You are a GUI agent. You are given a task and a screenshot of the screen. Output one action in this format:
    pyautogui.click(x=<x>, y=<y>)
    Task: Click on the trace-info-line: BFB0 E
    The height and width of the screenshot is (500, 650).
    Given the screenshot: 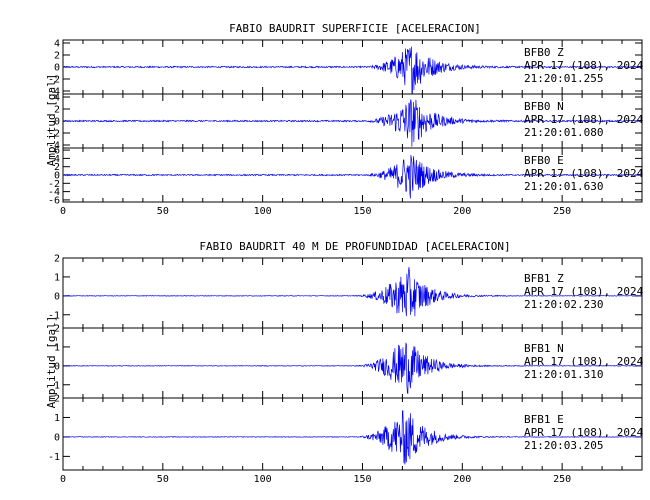 What is the action you would take?
    pyautogui.click(x=544, y=160)
    